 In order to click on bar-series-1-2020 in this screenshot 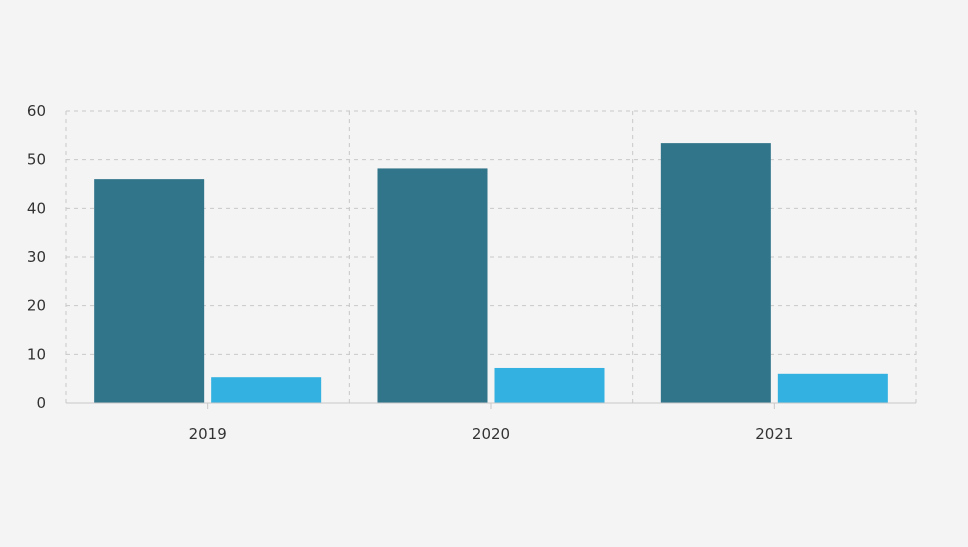, I will do `click(432, 285)`.